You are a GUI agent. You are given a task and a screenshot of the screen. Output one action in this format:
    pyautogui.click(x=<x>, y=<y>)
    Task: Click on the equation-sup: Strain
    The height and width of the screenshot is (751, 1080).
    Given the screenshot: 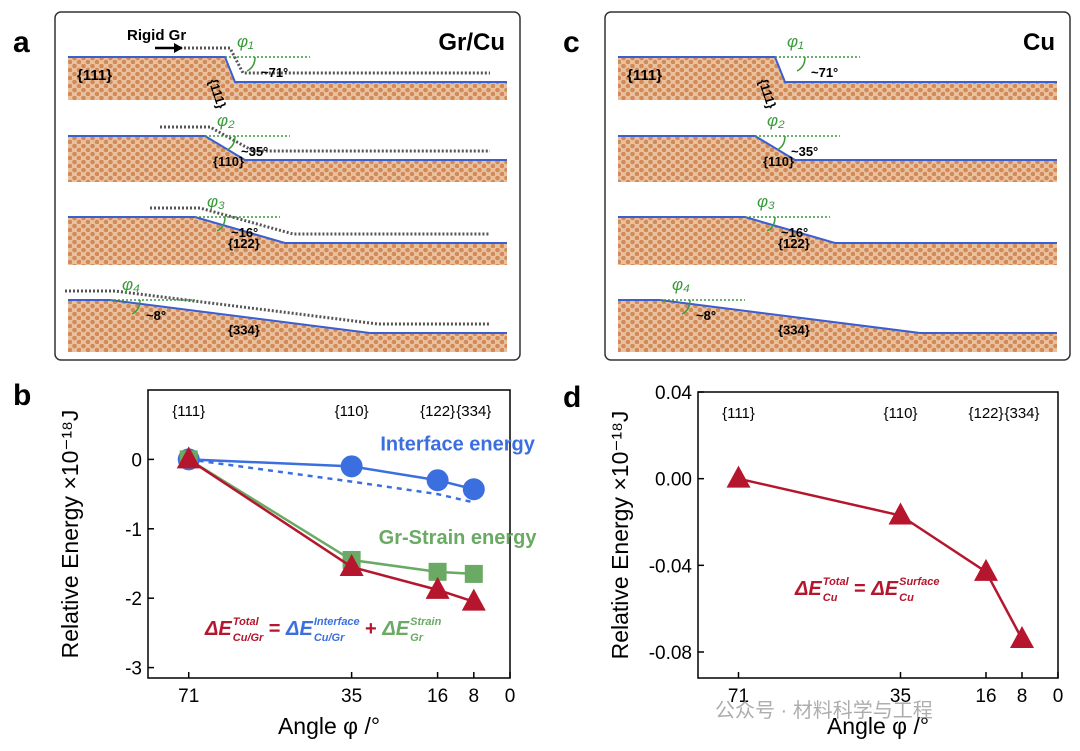 What is the action you would take?
    pyautogui.click(x=425, y=622)
    